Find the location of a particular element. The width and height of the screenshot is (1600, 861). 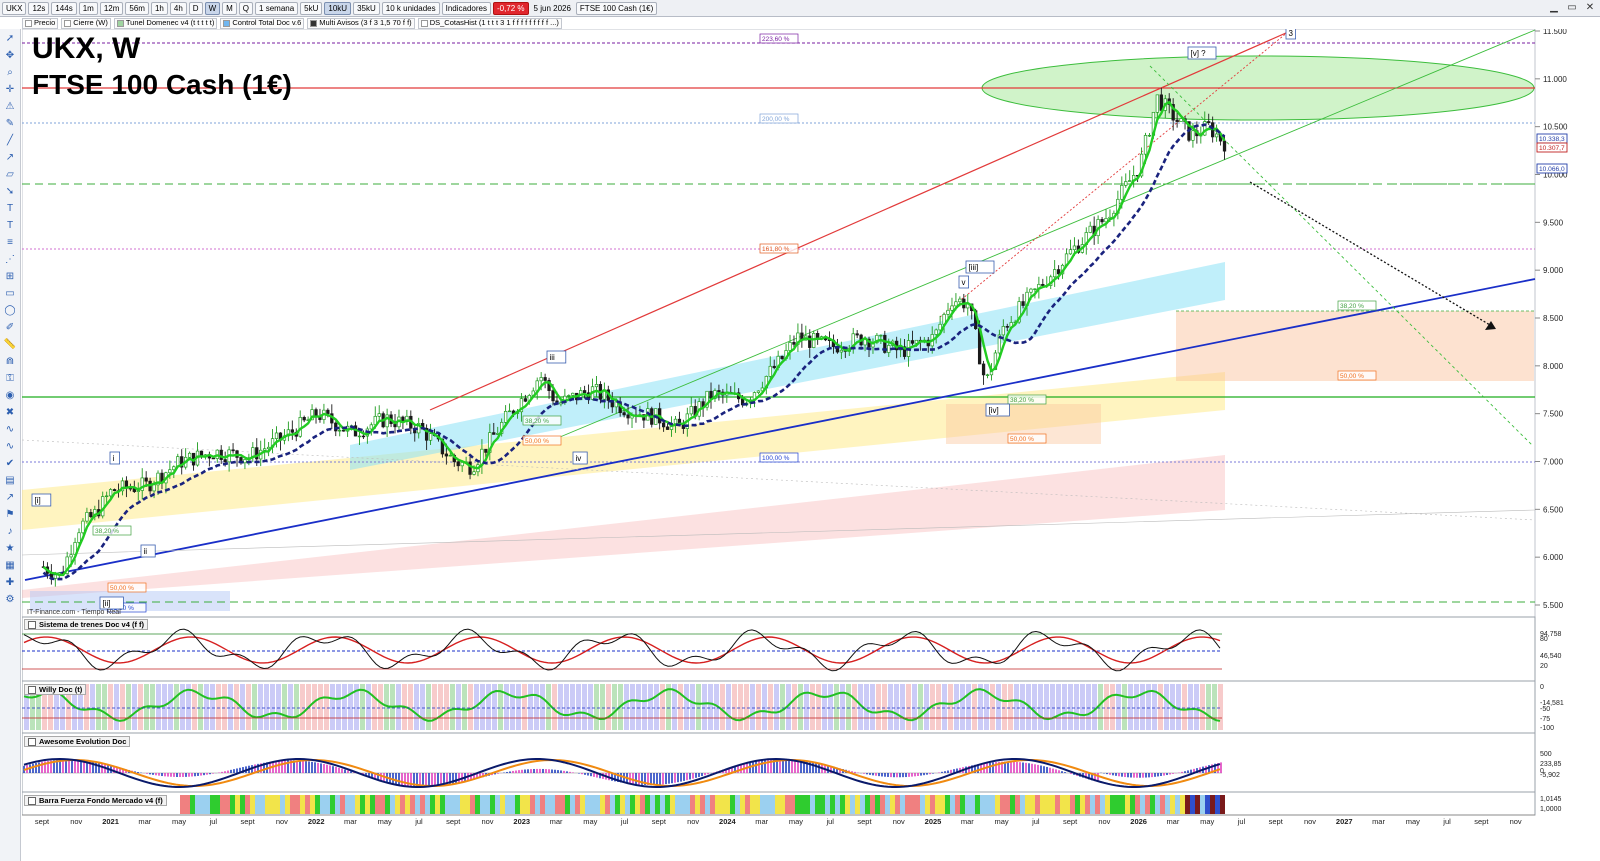

indicators-button: Indicadores is located at coordinates (466, 8).